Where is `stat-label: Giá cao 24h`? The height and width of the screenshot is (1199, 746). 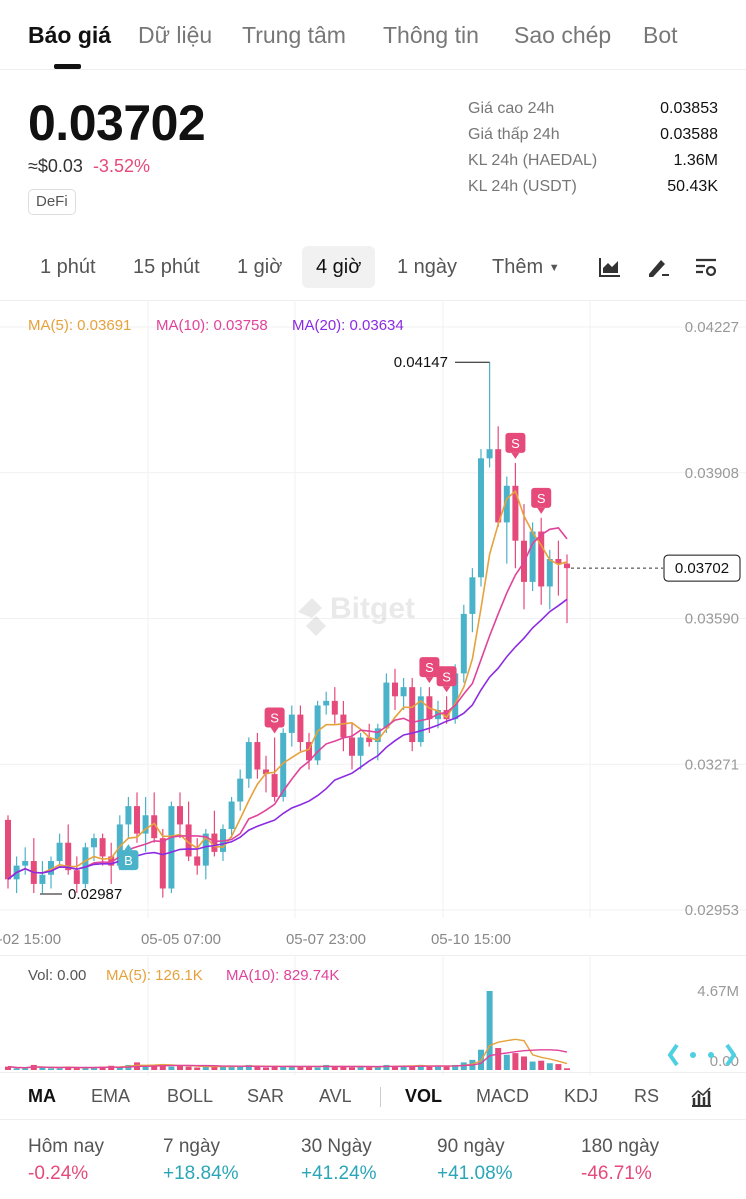
stat-label: Giá cao 24h is located at coordinates (511, 108).